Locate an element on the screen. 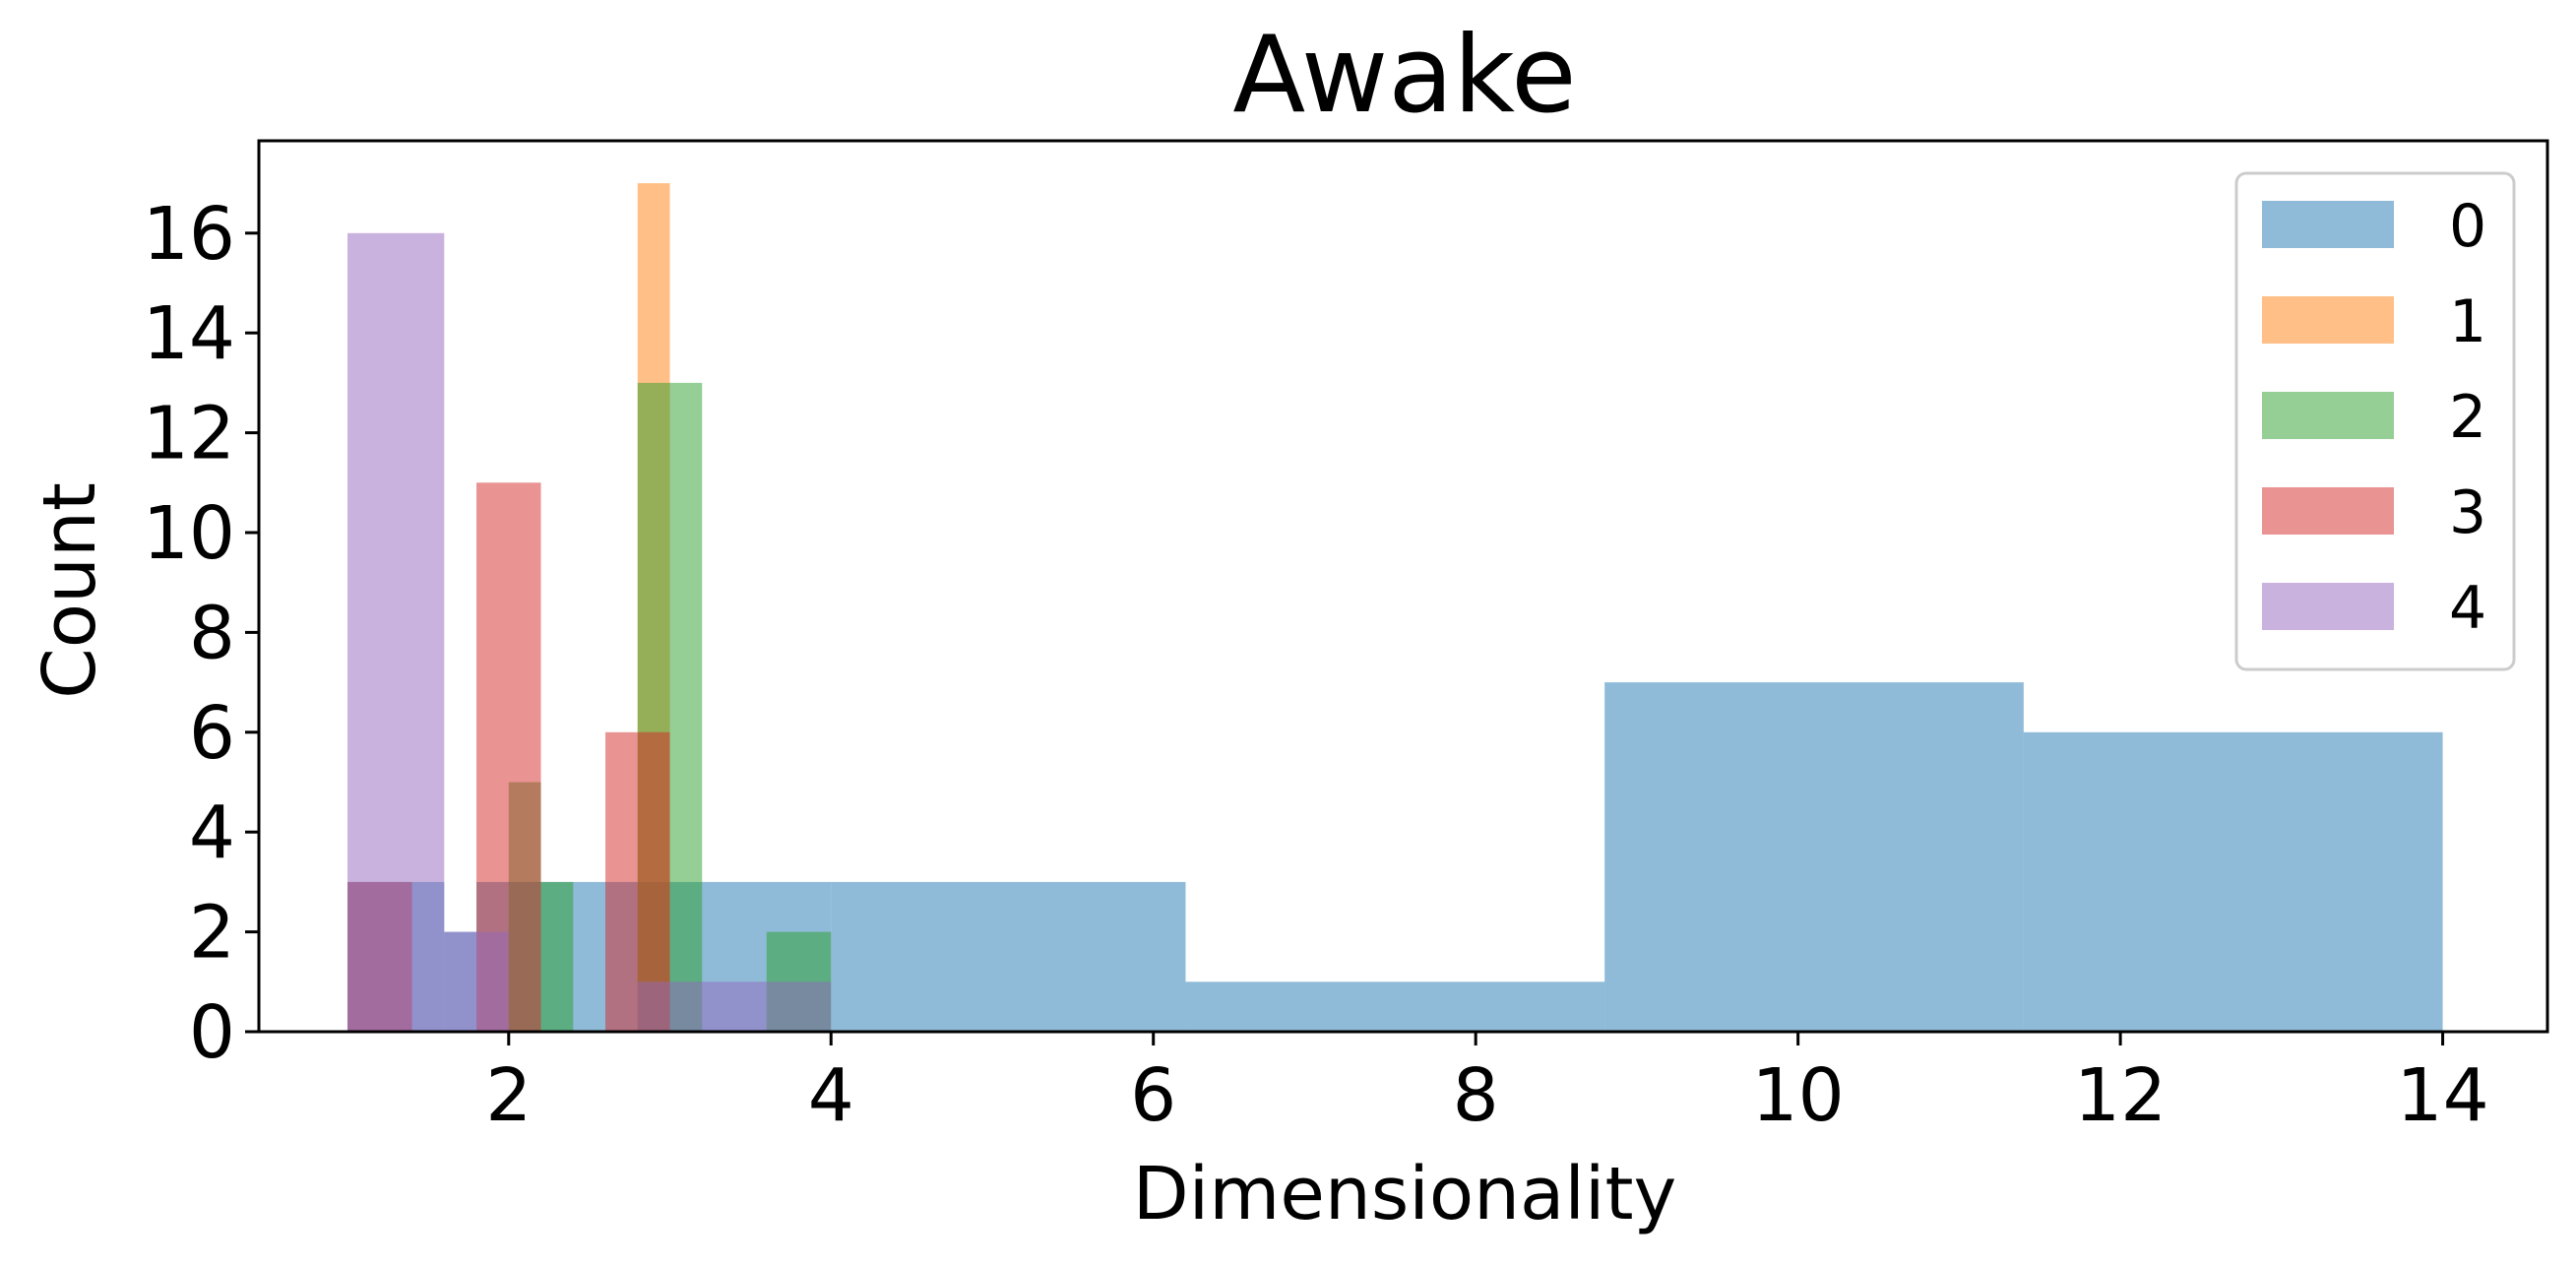  legend-label-0: 0 is located at coordinates (2467, 227).